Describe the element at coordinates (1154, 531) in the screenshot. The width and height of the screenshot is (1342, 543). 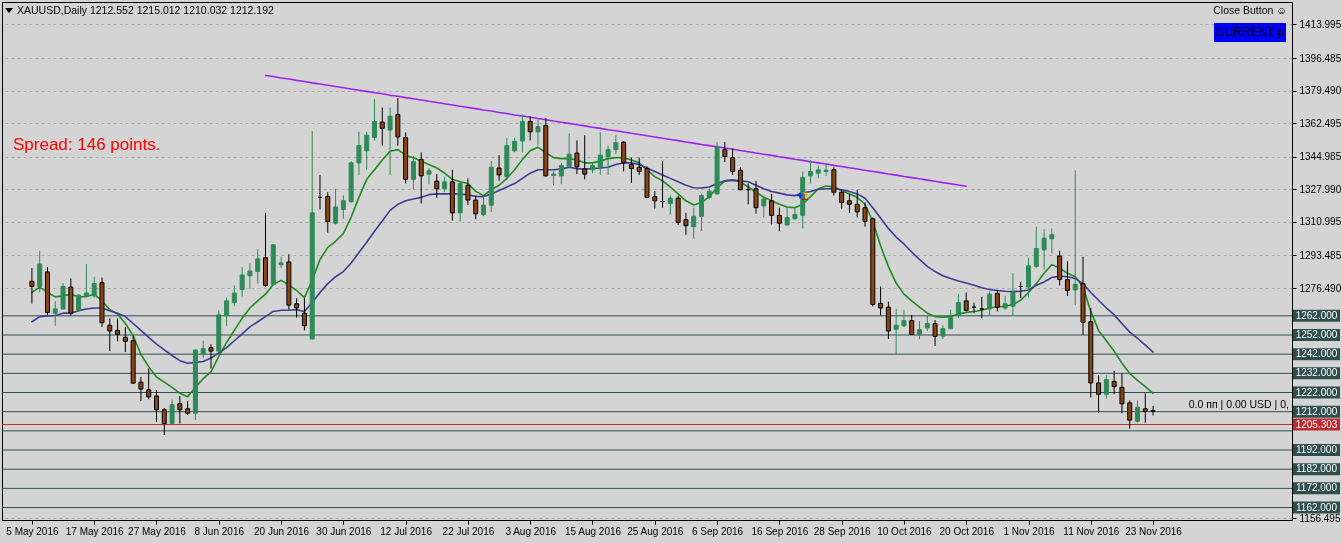
I see `x-tick-label: 23 Nov 2016` at that location.